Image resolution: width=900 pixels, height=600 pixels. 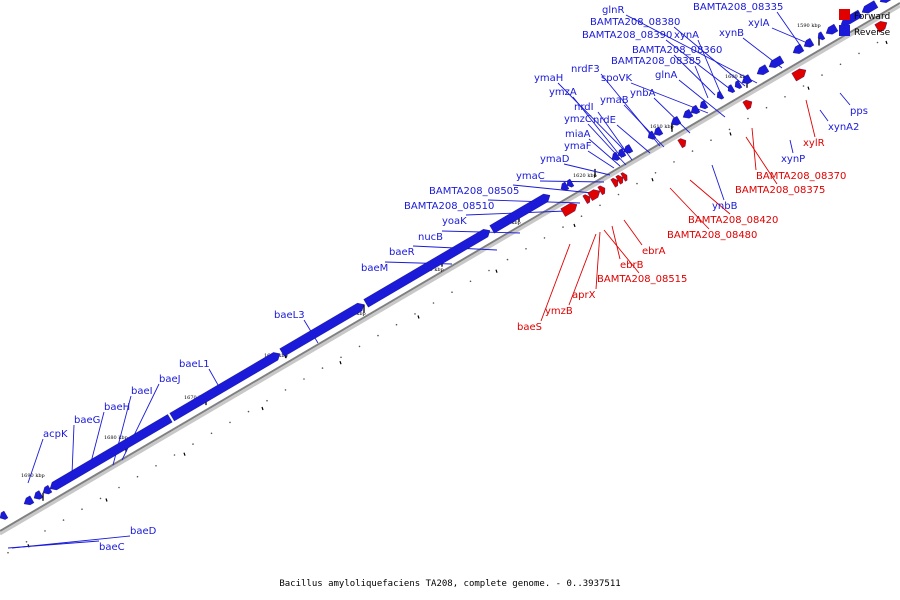 I want to click on reverse-gene-label: BAMTA208_08510, so click(x=449, y=206).